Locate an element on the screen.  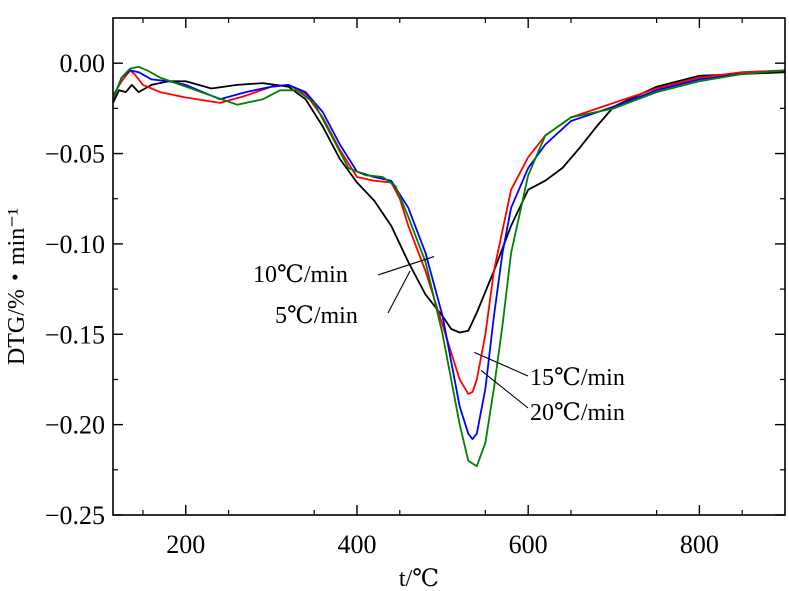
y-tick-label: −0.25 is located at coordinates (75, 515).